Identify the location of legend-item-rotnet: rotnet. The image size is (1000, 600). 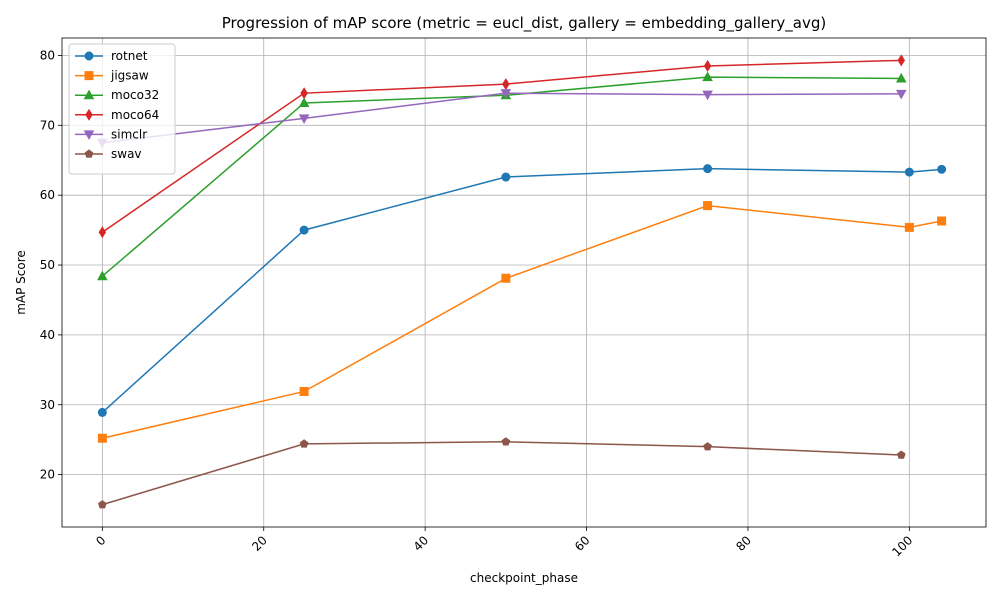
(111, 56).